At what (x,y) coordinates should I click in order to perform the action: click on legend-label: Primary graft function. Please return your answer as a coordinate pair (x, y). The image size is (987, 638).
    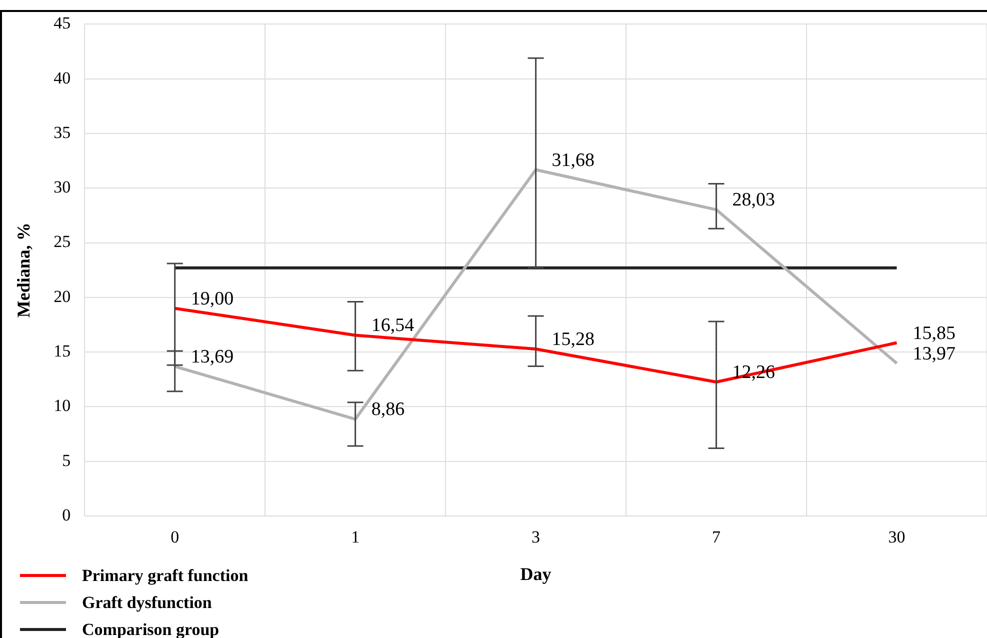
    Looking at the image, I should click on (165, 576).